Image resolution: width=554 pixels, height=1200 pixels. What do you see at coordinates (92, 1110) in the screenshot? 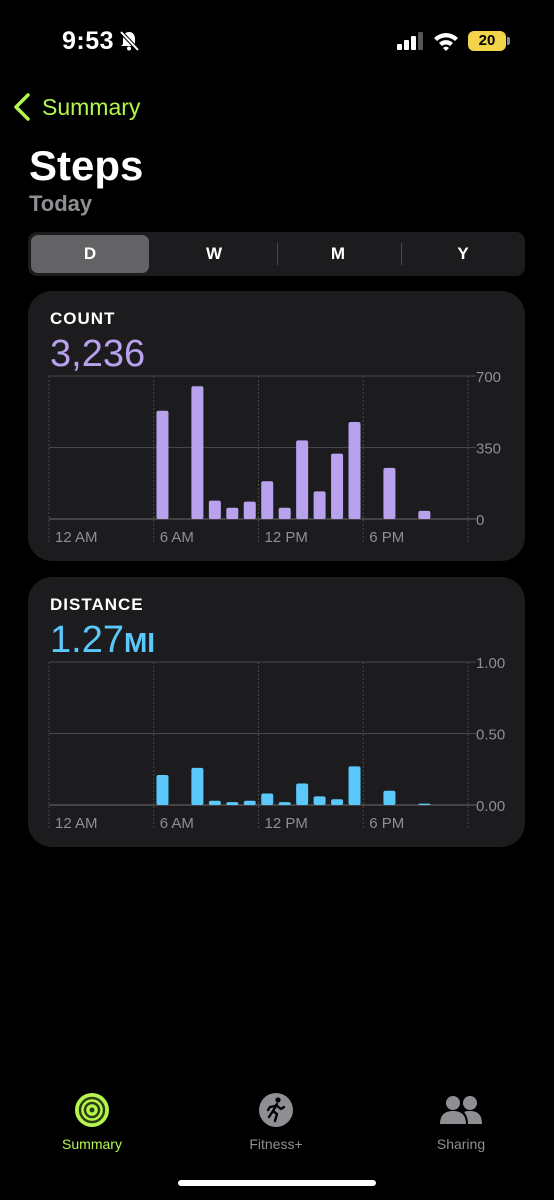
I see `activity-rings-icon` at bounding box center [92, 1110].